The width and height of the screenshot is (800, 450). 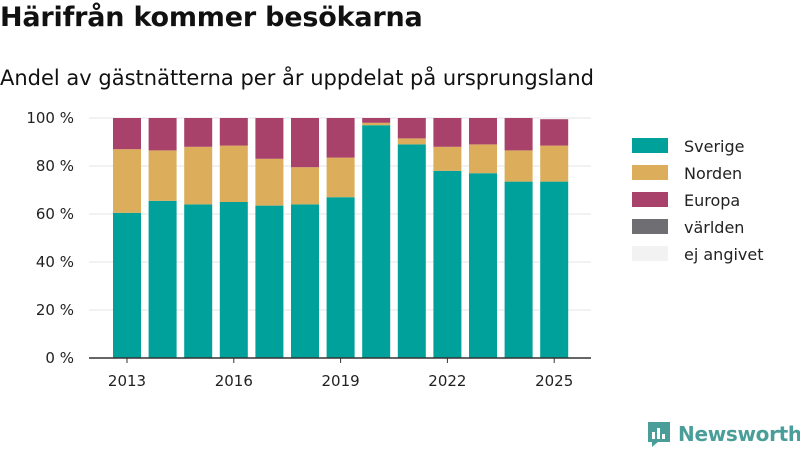 I want to click on x-tick-label: 2025, so click(x=554, y=381).